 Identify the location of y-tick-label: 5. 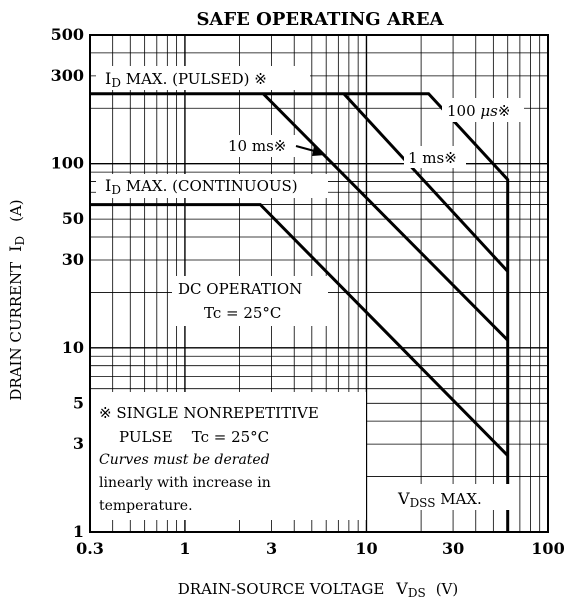
(78, 402).